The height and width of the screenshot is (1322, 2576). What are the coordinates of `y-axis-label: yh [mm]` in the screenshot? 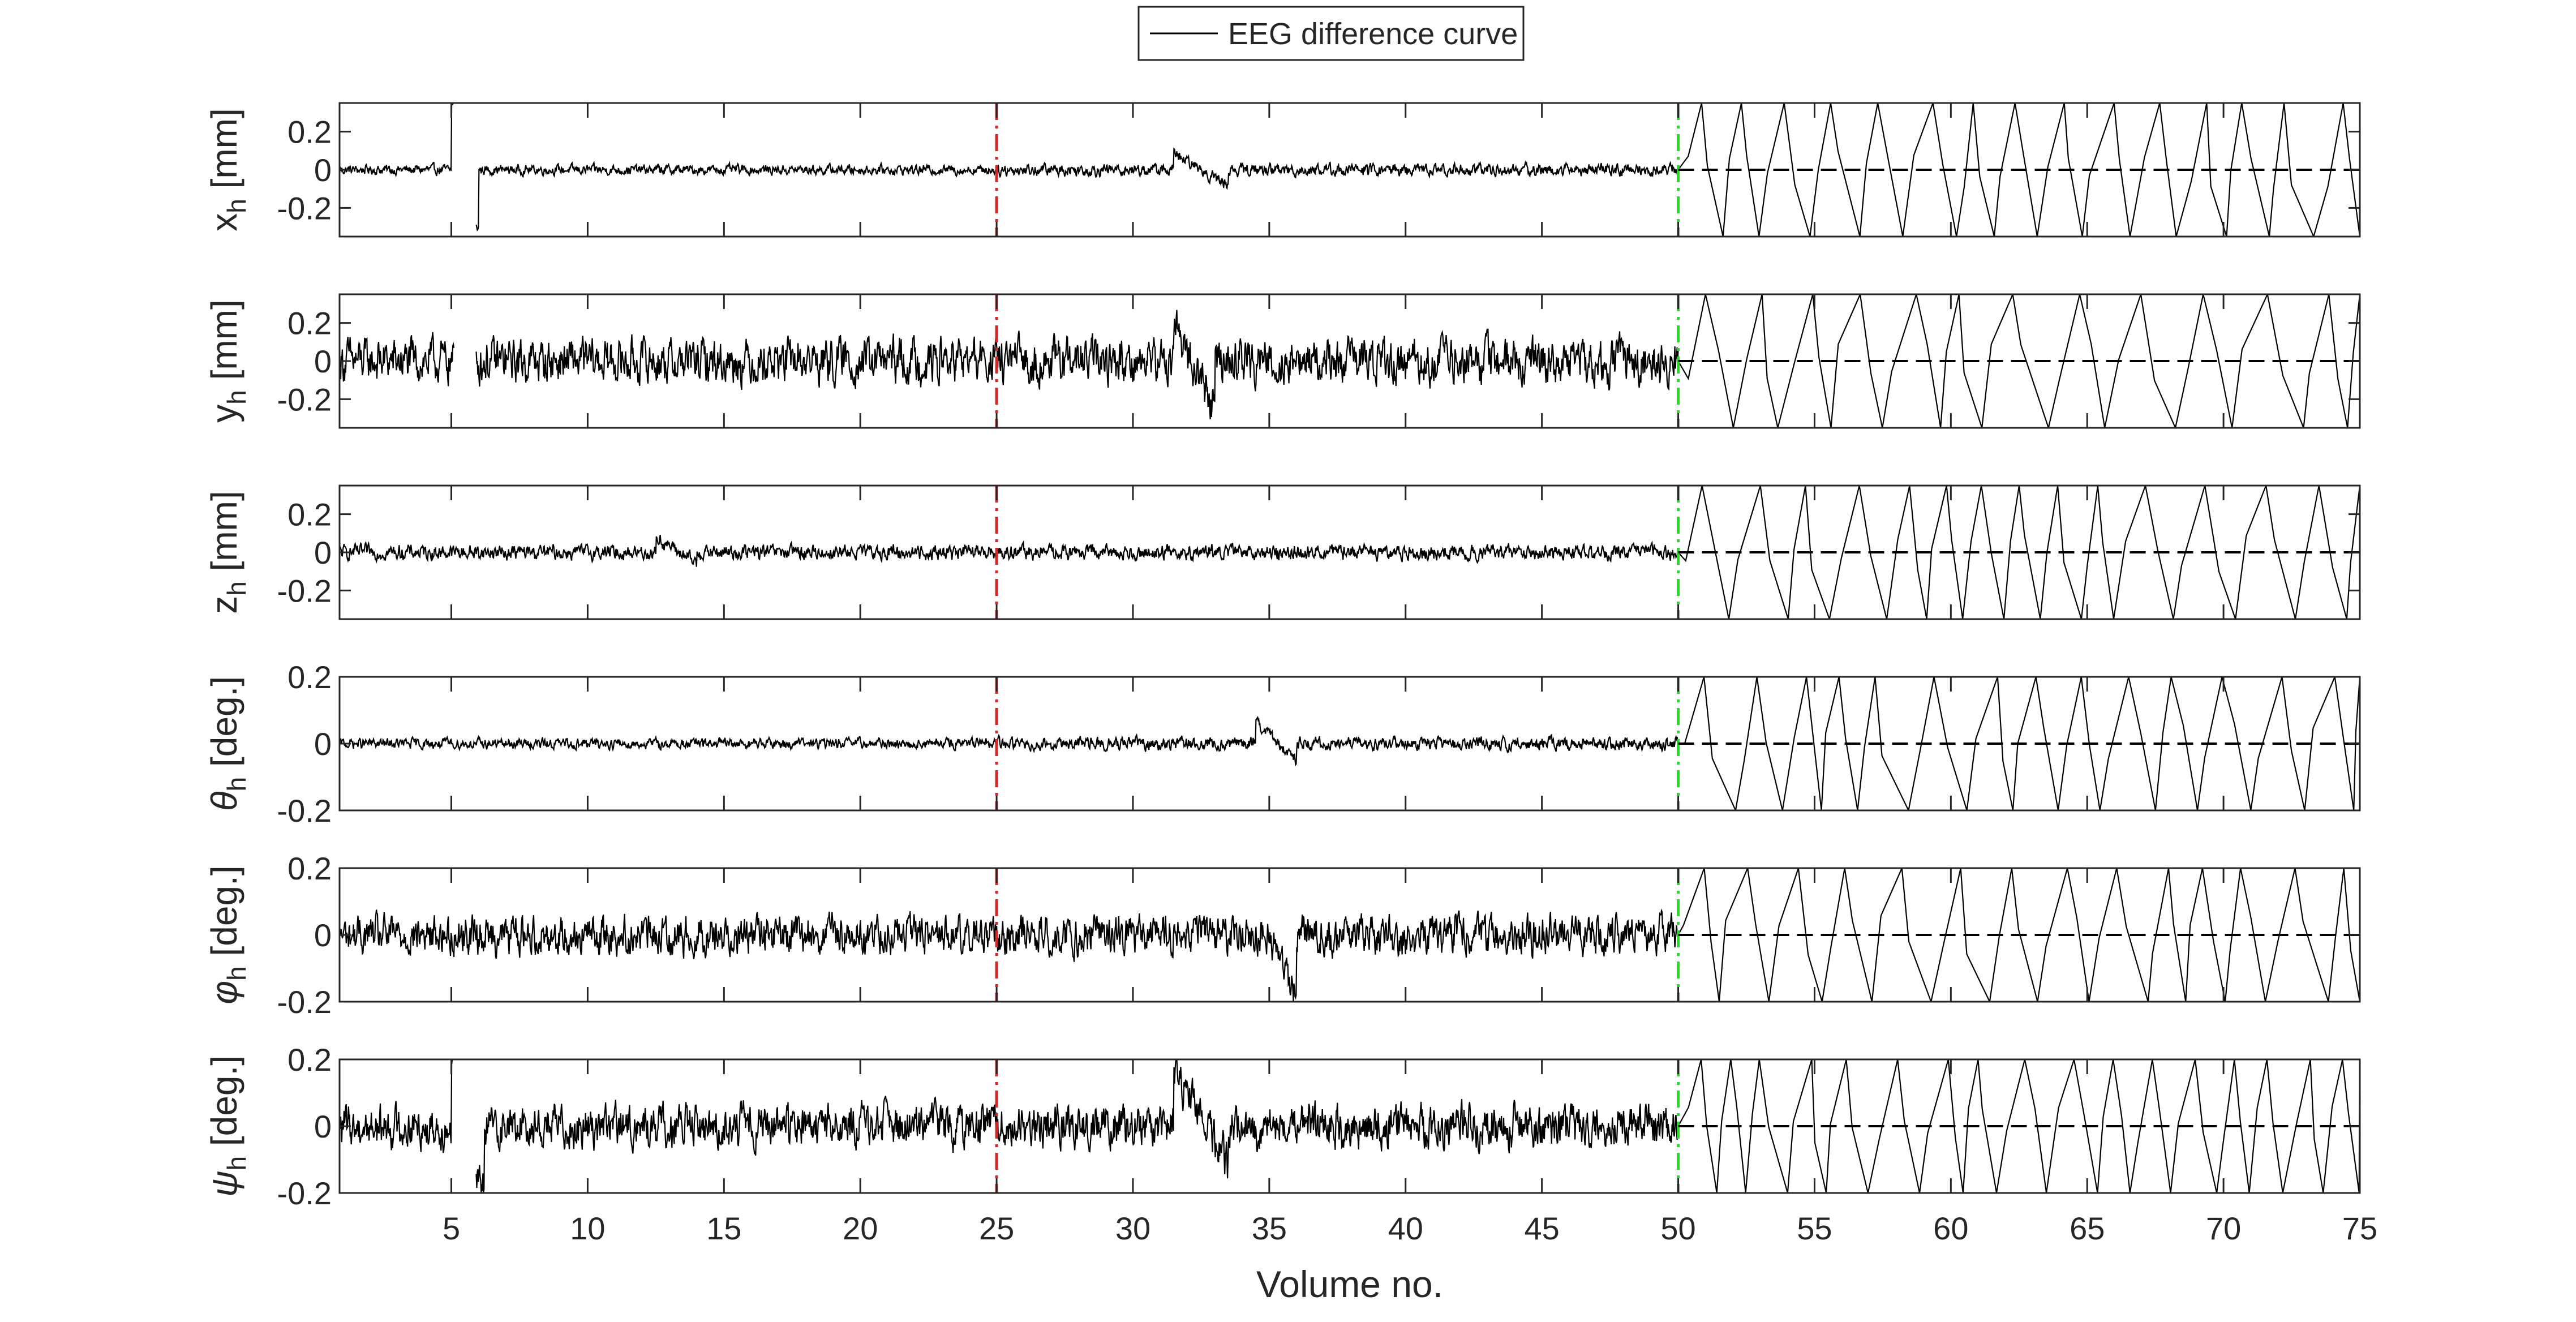 It's located at (227, 361).